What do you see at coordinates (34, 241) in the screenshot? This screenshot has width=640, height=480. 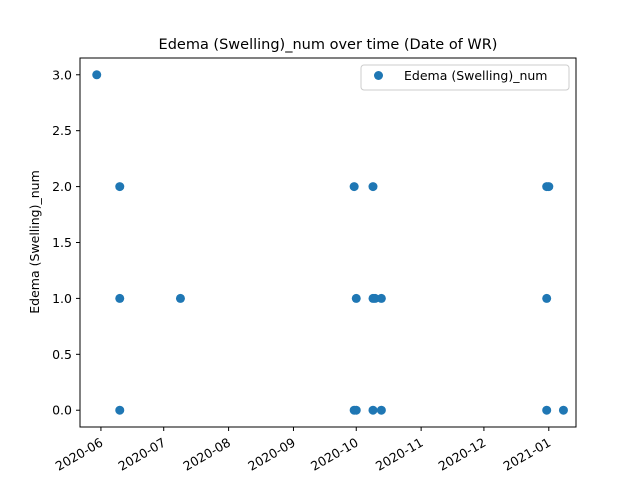 I see `y-axis-label: Edema (Swelling)_num` at bounding box center [34, 241].